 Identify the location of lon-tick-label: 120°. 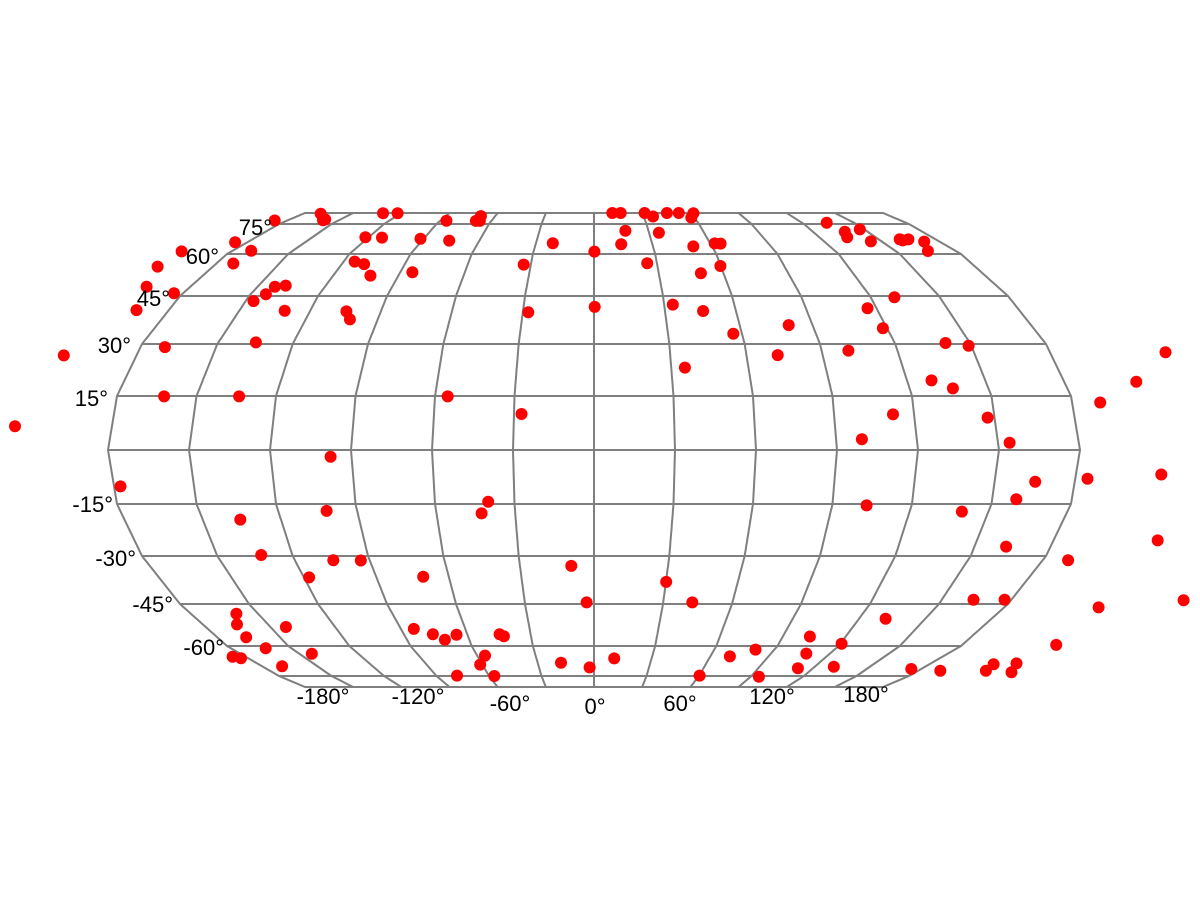
(772, 696).